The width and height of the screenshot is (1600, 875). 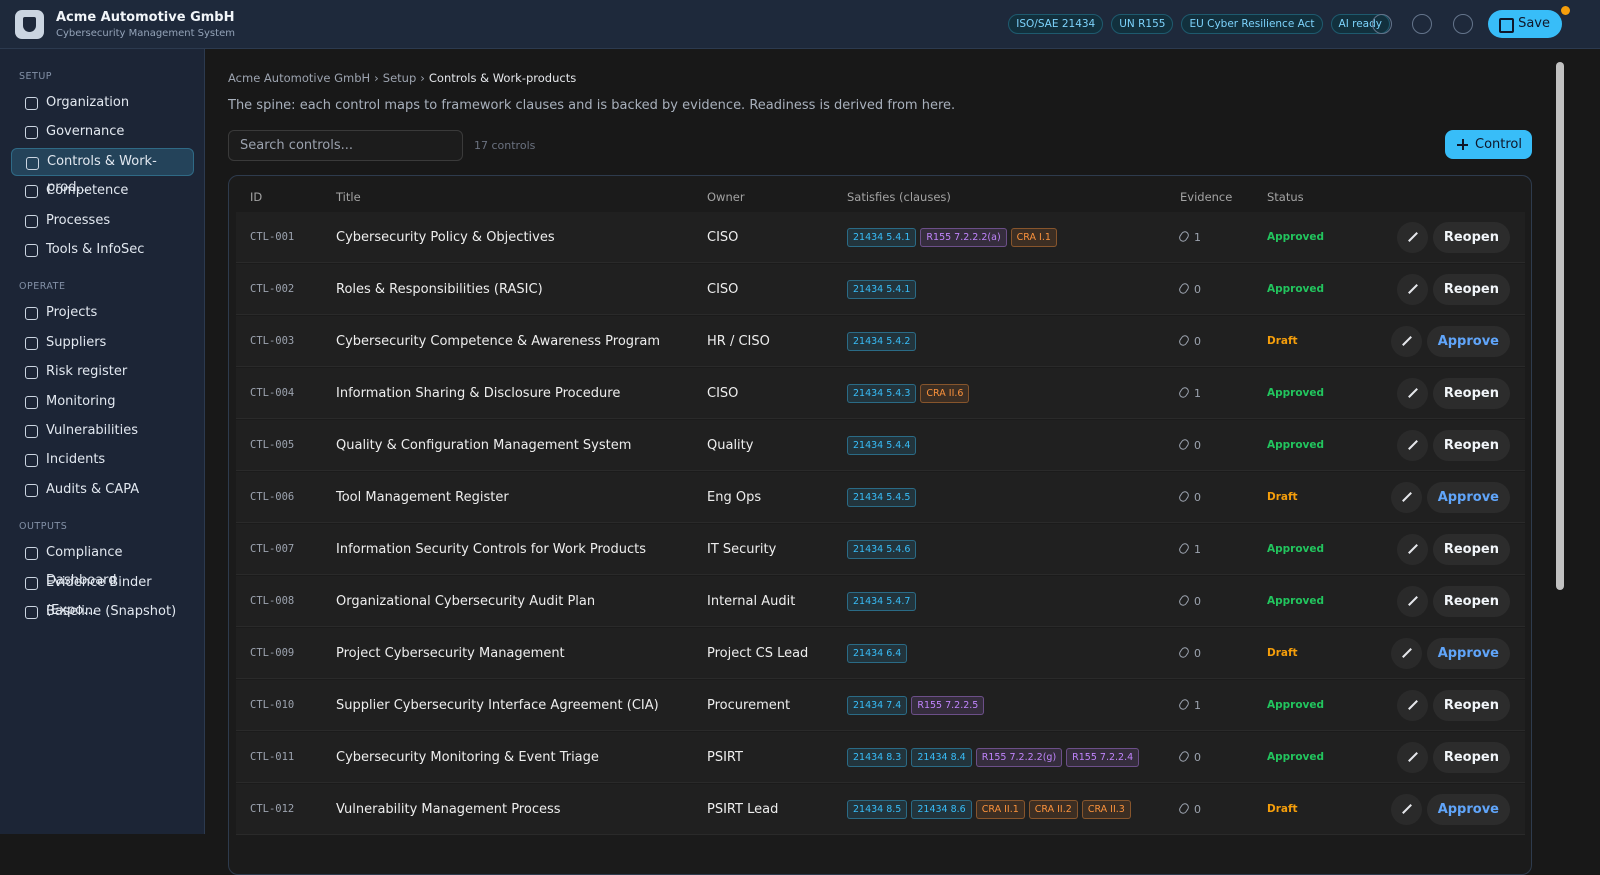 What do you see at coordinates (963, 237) in the screenshot?
I see `clause-tag: R155 7.2.2.2(a)` at bounding box center [963, 237].